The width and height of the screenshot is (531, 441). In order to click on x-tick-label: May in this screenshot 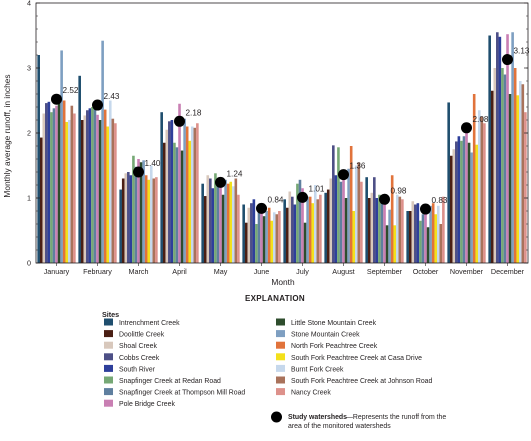, I will do `click(221, 271)`.